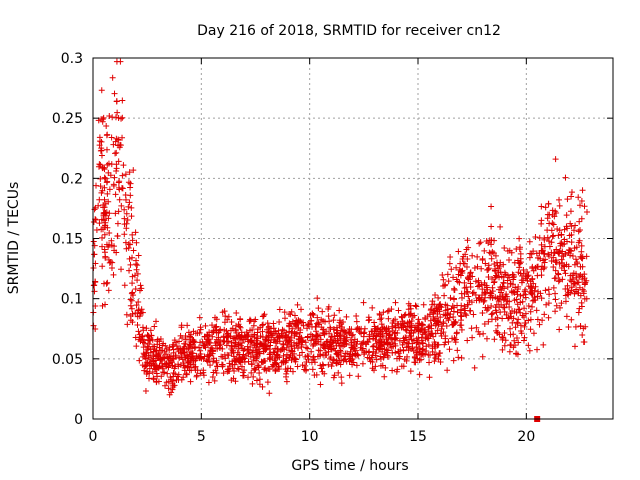 This screenshot has height=480, width=640. I want to click on x-axis-label: GPS time / hours, so click(349, 466).